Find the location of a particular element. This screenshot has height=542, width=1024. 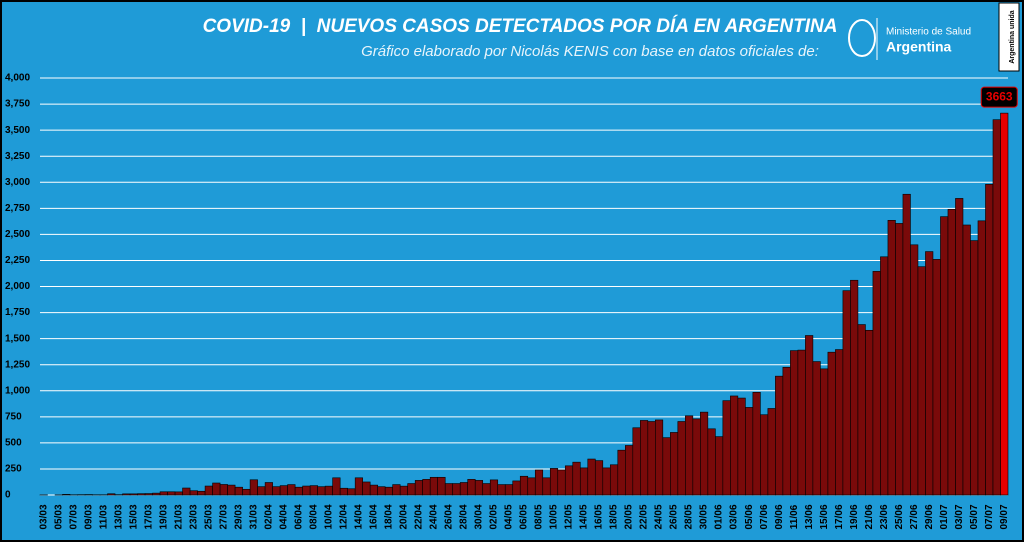

x-tick-label: 28/05 is located at coordinates (689, 516).